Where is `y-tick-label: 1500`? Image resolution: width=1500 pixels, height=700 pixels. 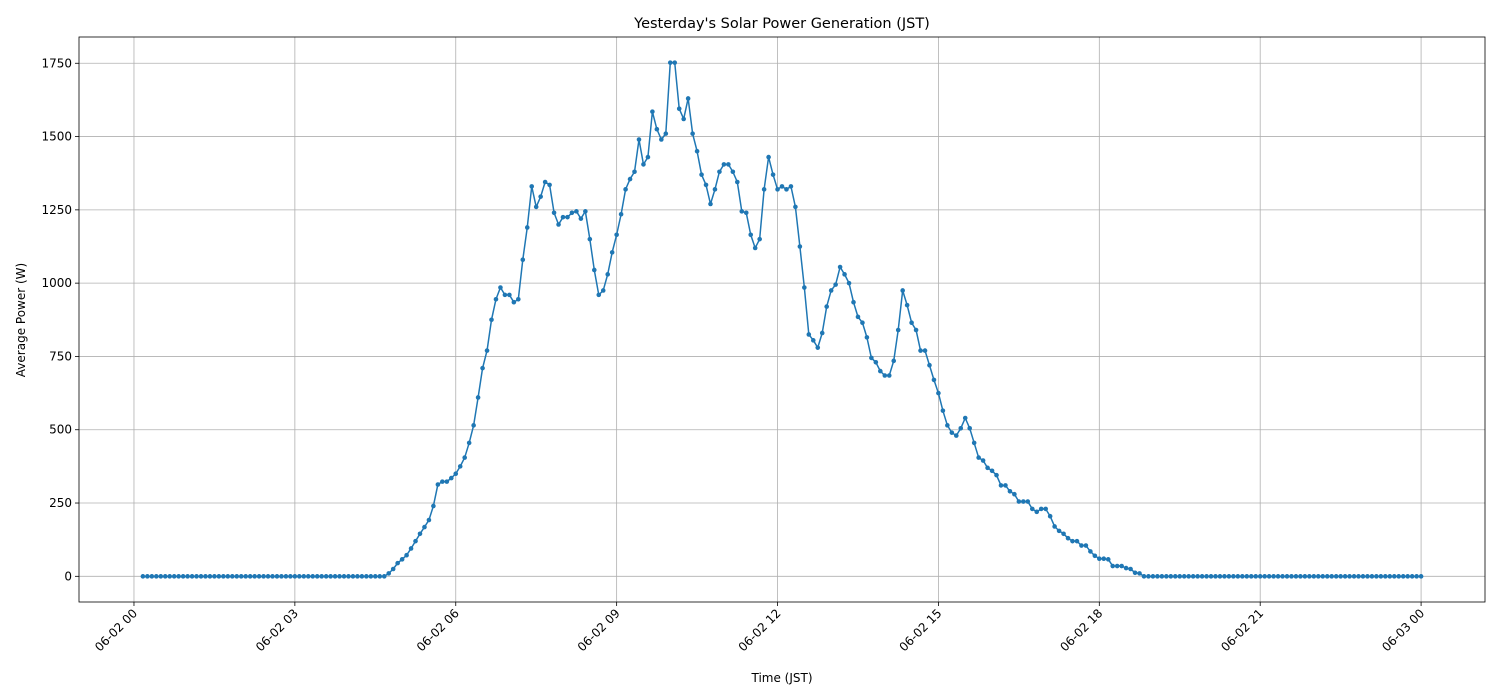 y-tick-label: 1500 is located at coordinates (56, 137).